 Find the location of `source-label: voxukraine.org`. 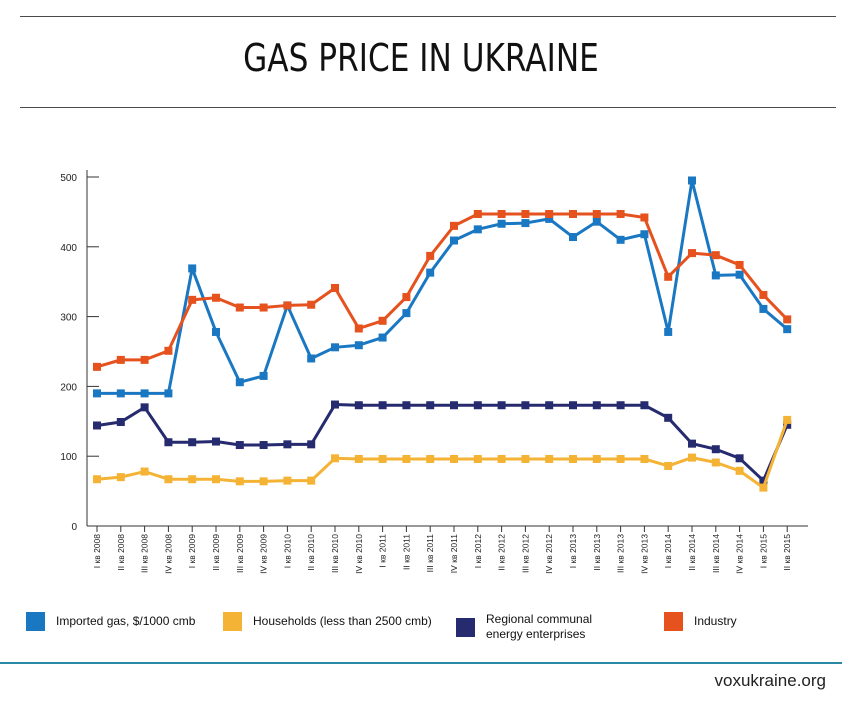

source-label: voxukraine.org is located at coordinates (770, 680).